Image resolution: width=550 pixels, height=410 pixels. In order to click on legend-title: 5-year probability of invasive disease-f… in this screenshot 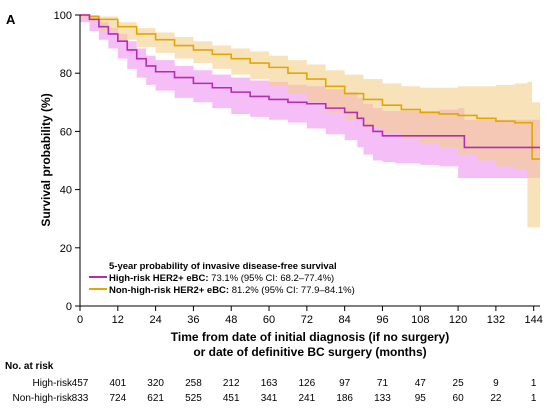, I will do `click(223, 266)`.